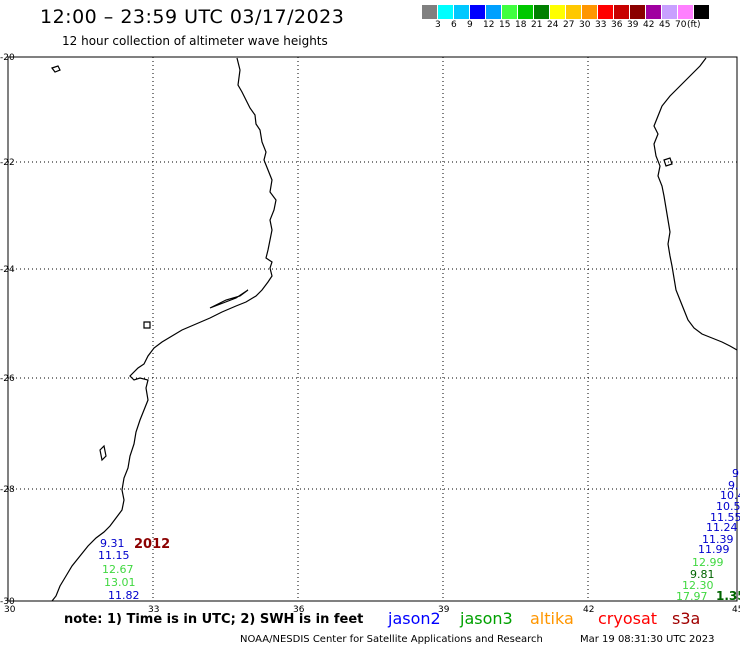  Describe the element at coordinates (438, 25) in the screenshot. I see `color-scale-label: 3` at that location.